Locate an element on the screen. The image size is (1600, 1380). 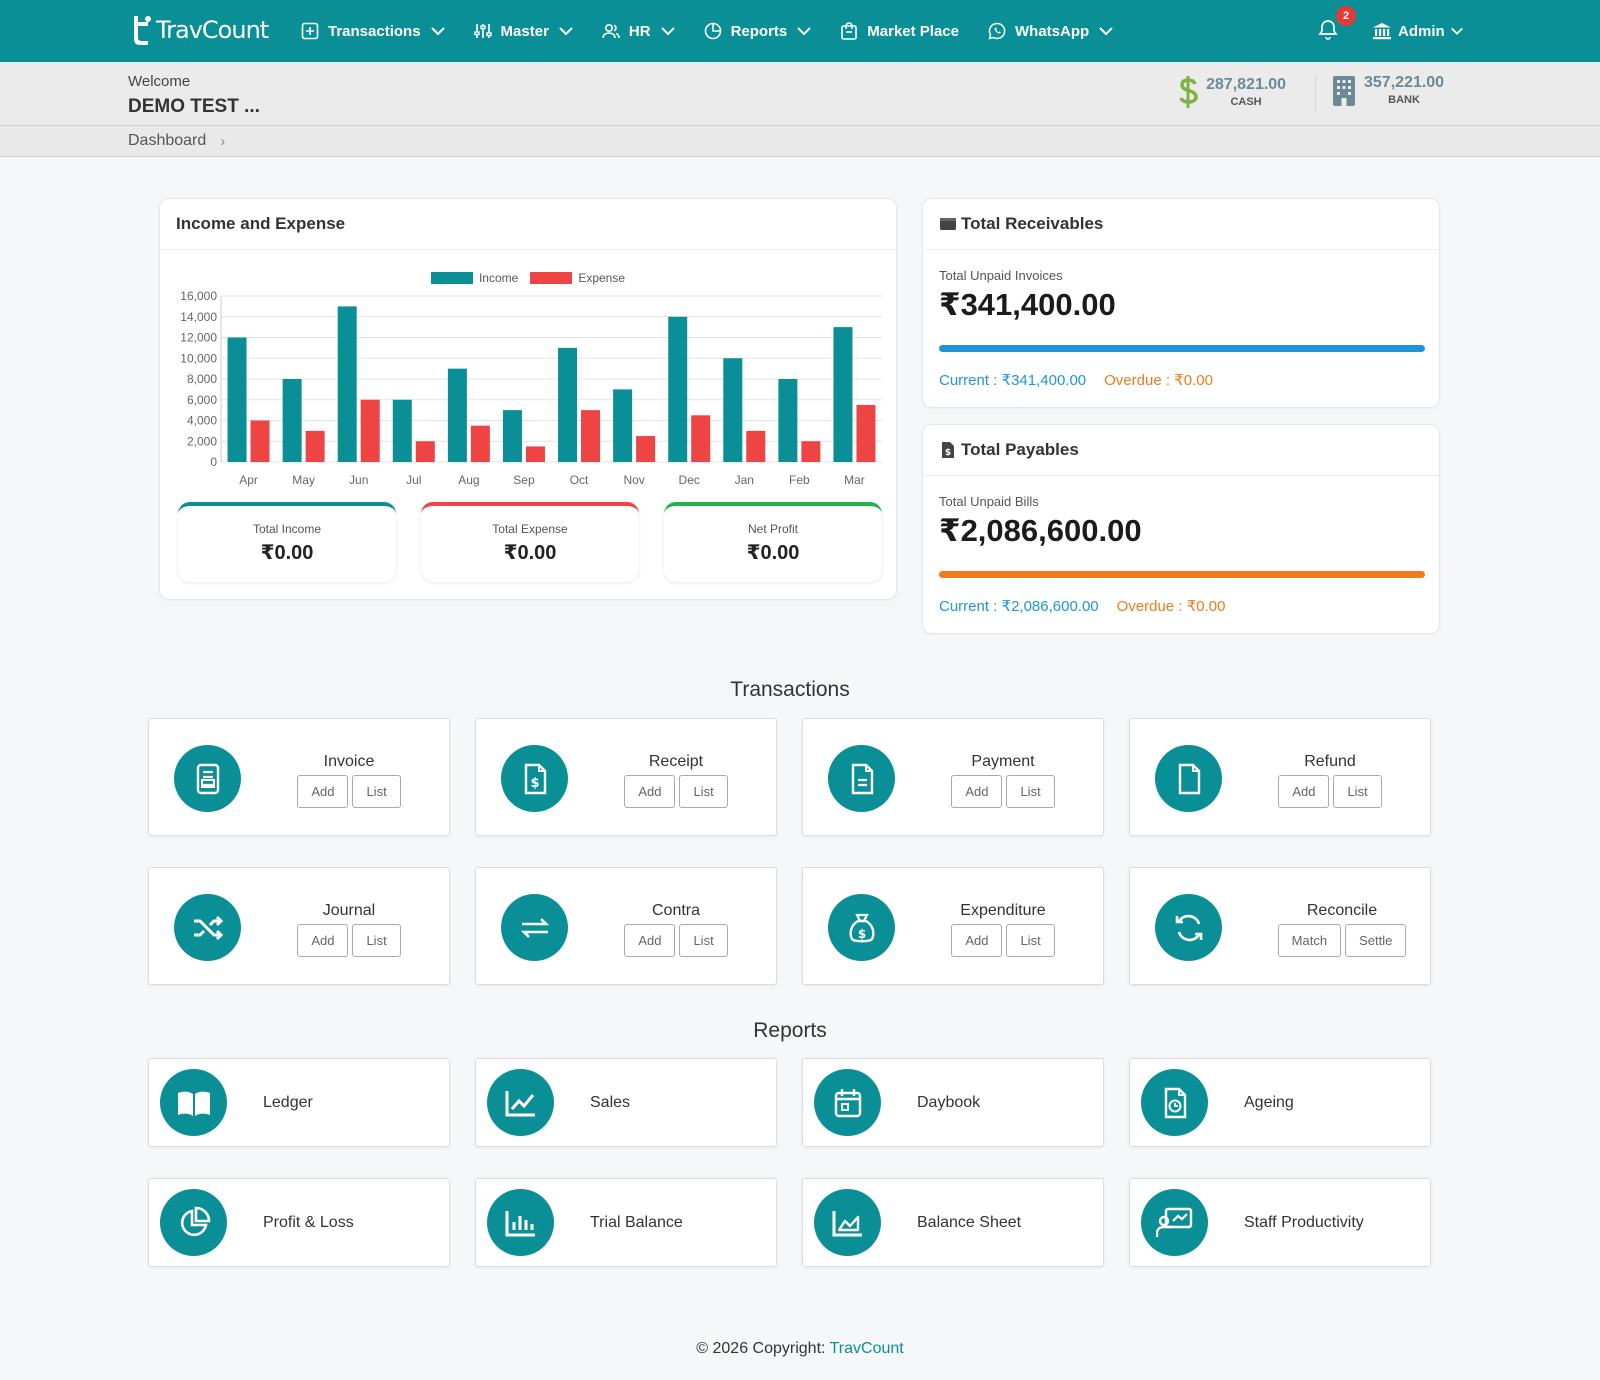
y-tick-label: 6,000 is located at coordinates (202, 400).